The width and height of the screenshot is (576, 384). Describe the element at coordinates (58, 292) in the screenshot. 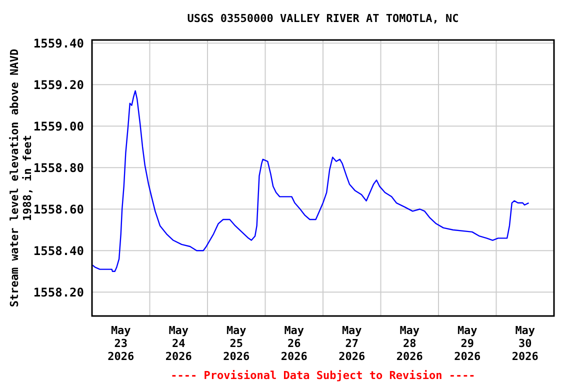

I see `y-tick-label: 1558.20` at that location.